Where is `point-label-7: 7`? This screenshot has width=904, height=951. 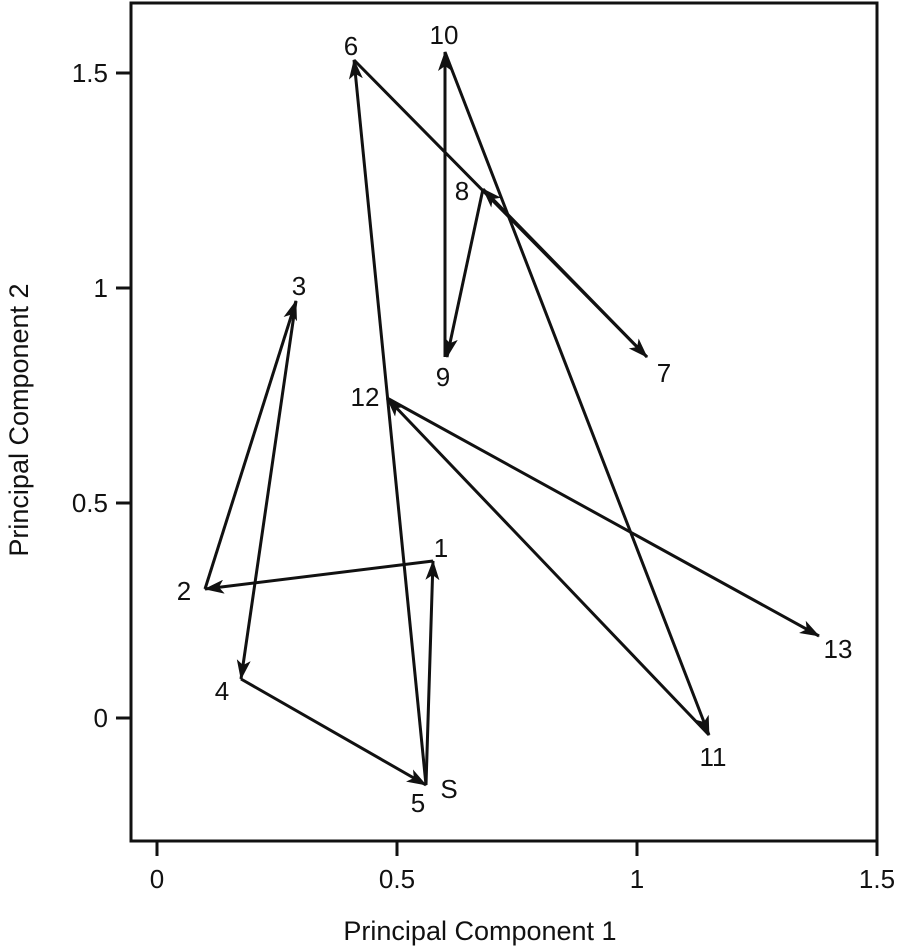 point-label-7: 7 is located at coordinates (664, 373).